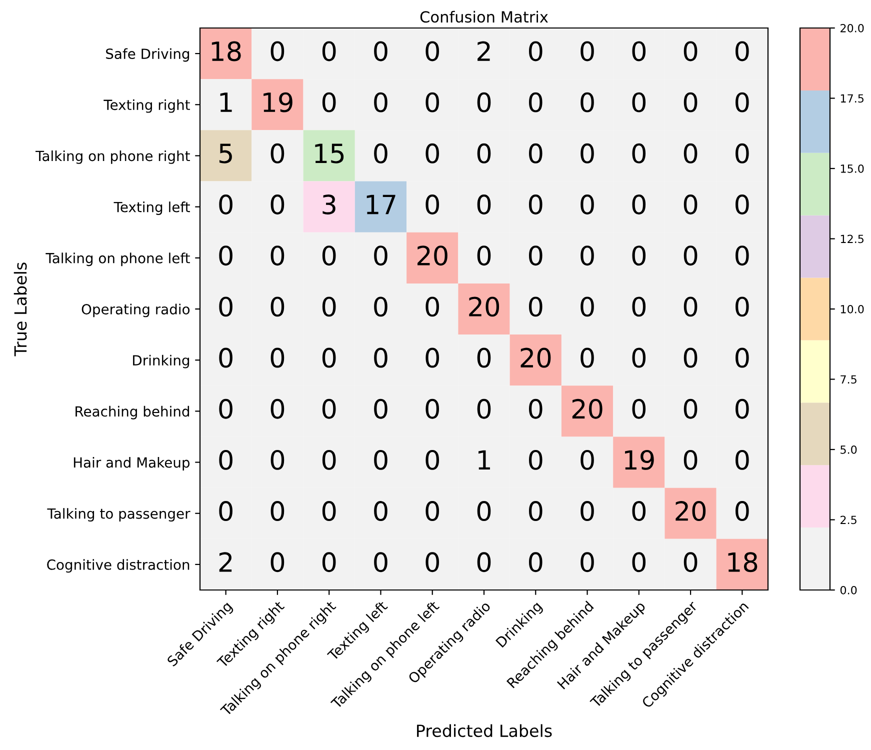 The image size is (871, 750). What do you see at coordinates (113, 157) in the screenshot?
I see `y-tick-label: Talking on phone right` at bounding box center [113, 157].